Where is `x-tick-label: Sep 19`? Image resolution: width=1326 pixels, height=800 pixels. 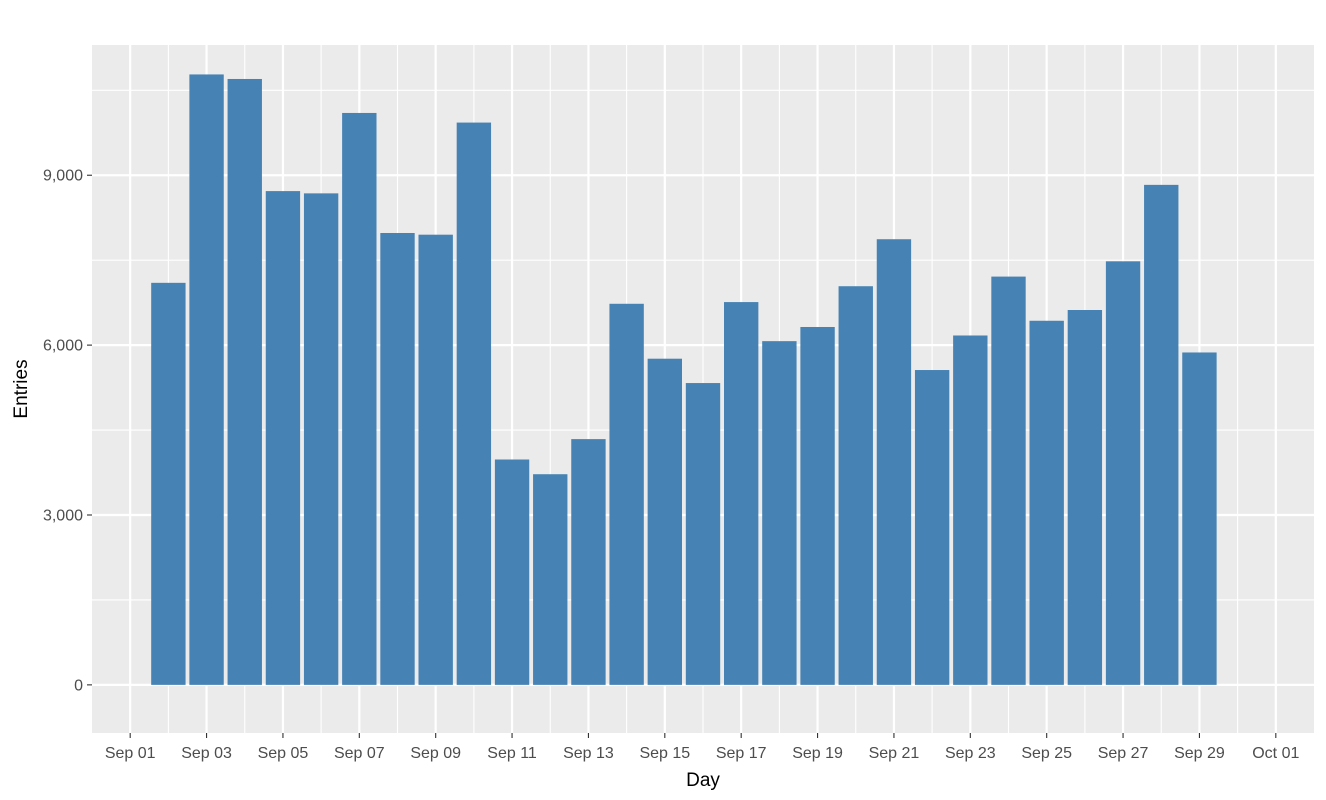
x-tick-label: Sep 19 is located at coordinates (817, 753).